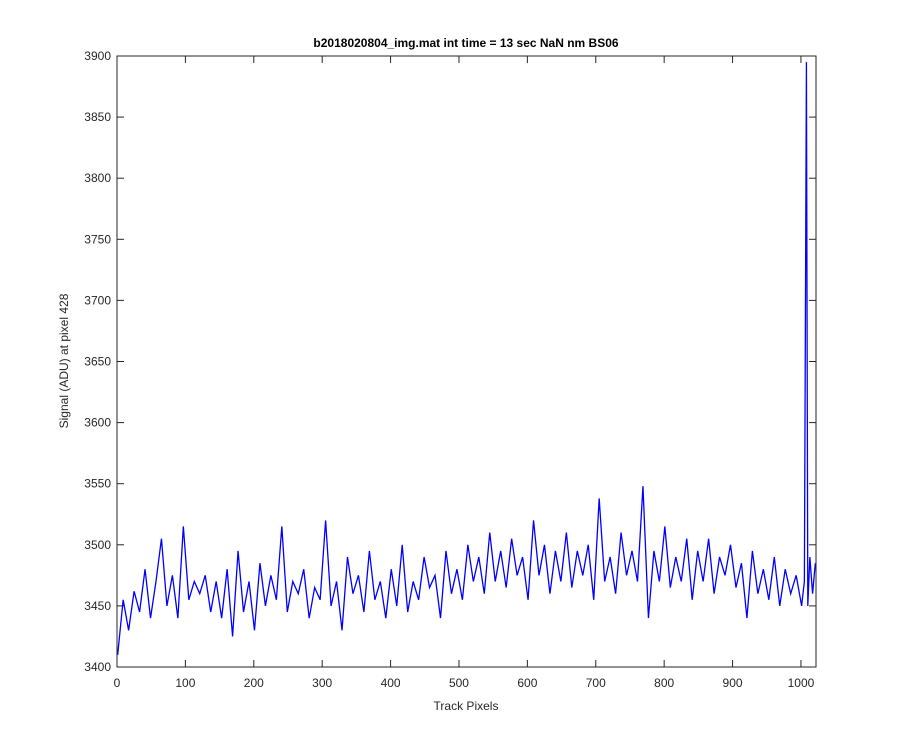 The width and height of the screenshot is (900, 750). What do you see at coordinates (391, 683) in the screenshot?
I see `x-tick-label: 400` at bounding box center [391, 683].